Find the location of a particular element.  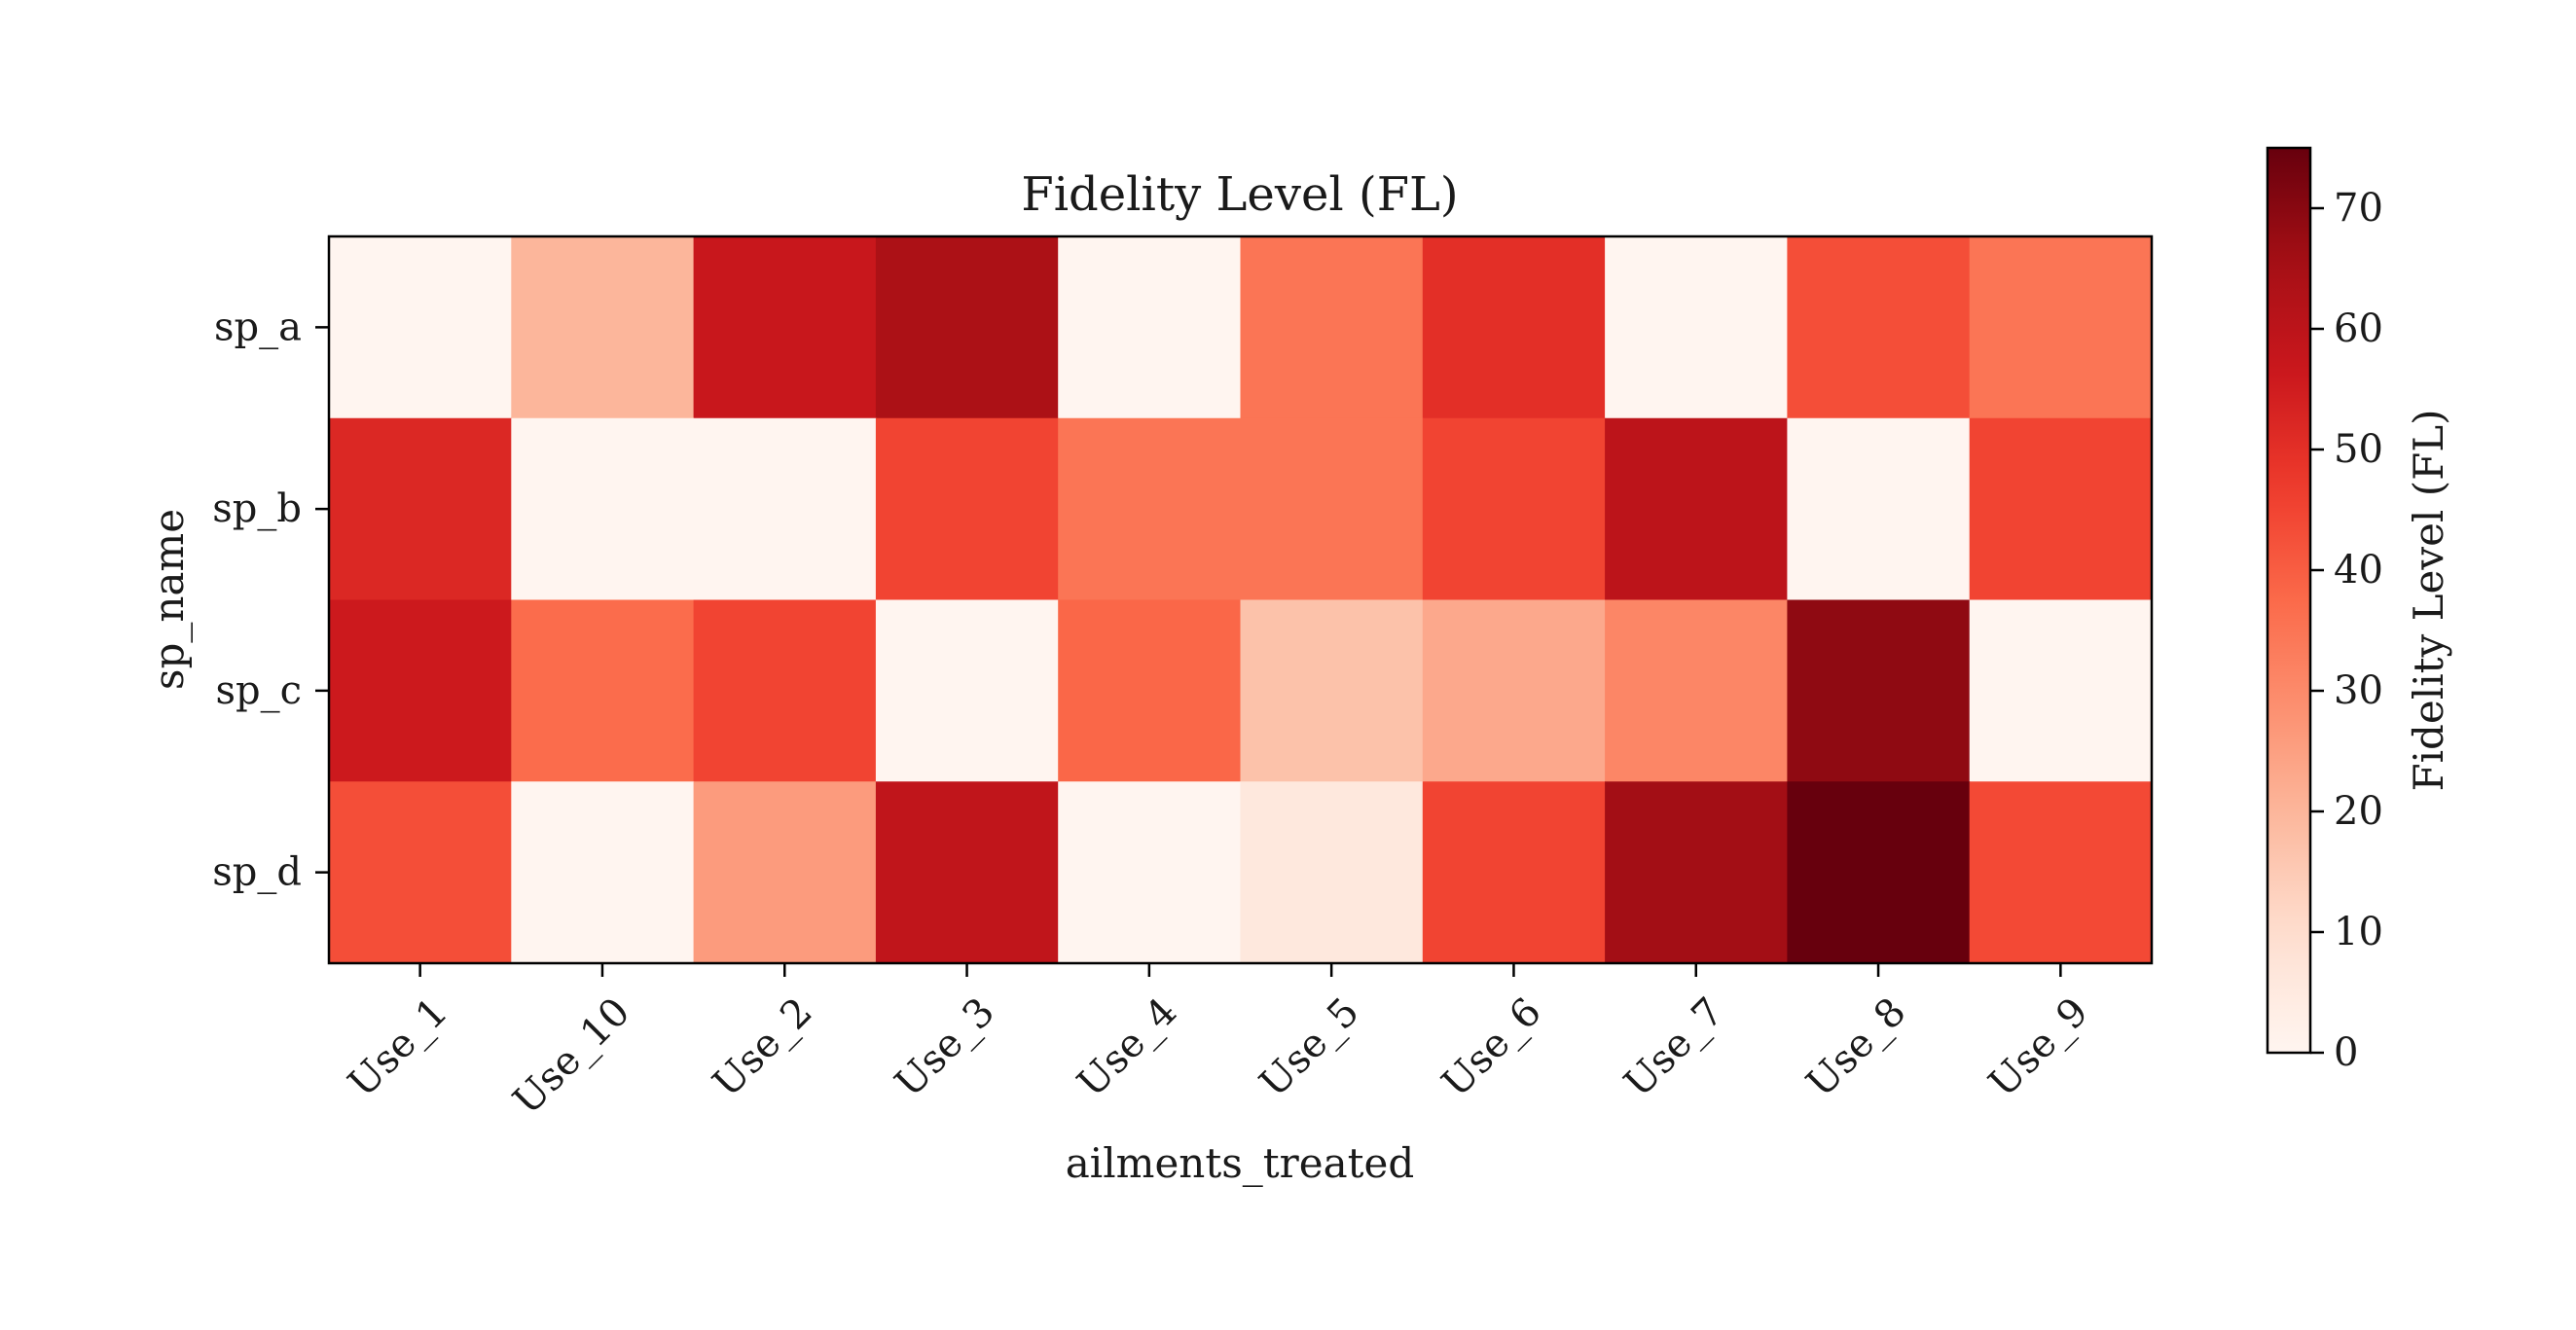

x-tick-label: Use_9 is located at coordinates (2038, 1047).